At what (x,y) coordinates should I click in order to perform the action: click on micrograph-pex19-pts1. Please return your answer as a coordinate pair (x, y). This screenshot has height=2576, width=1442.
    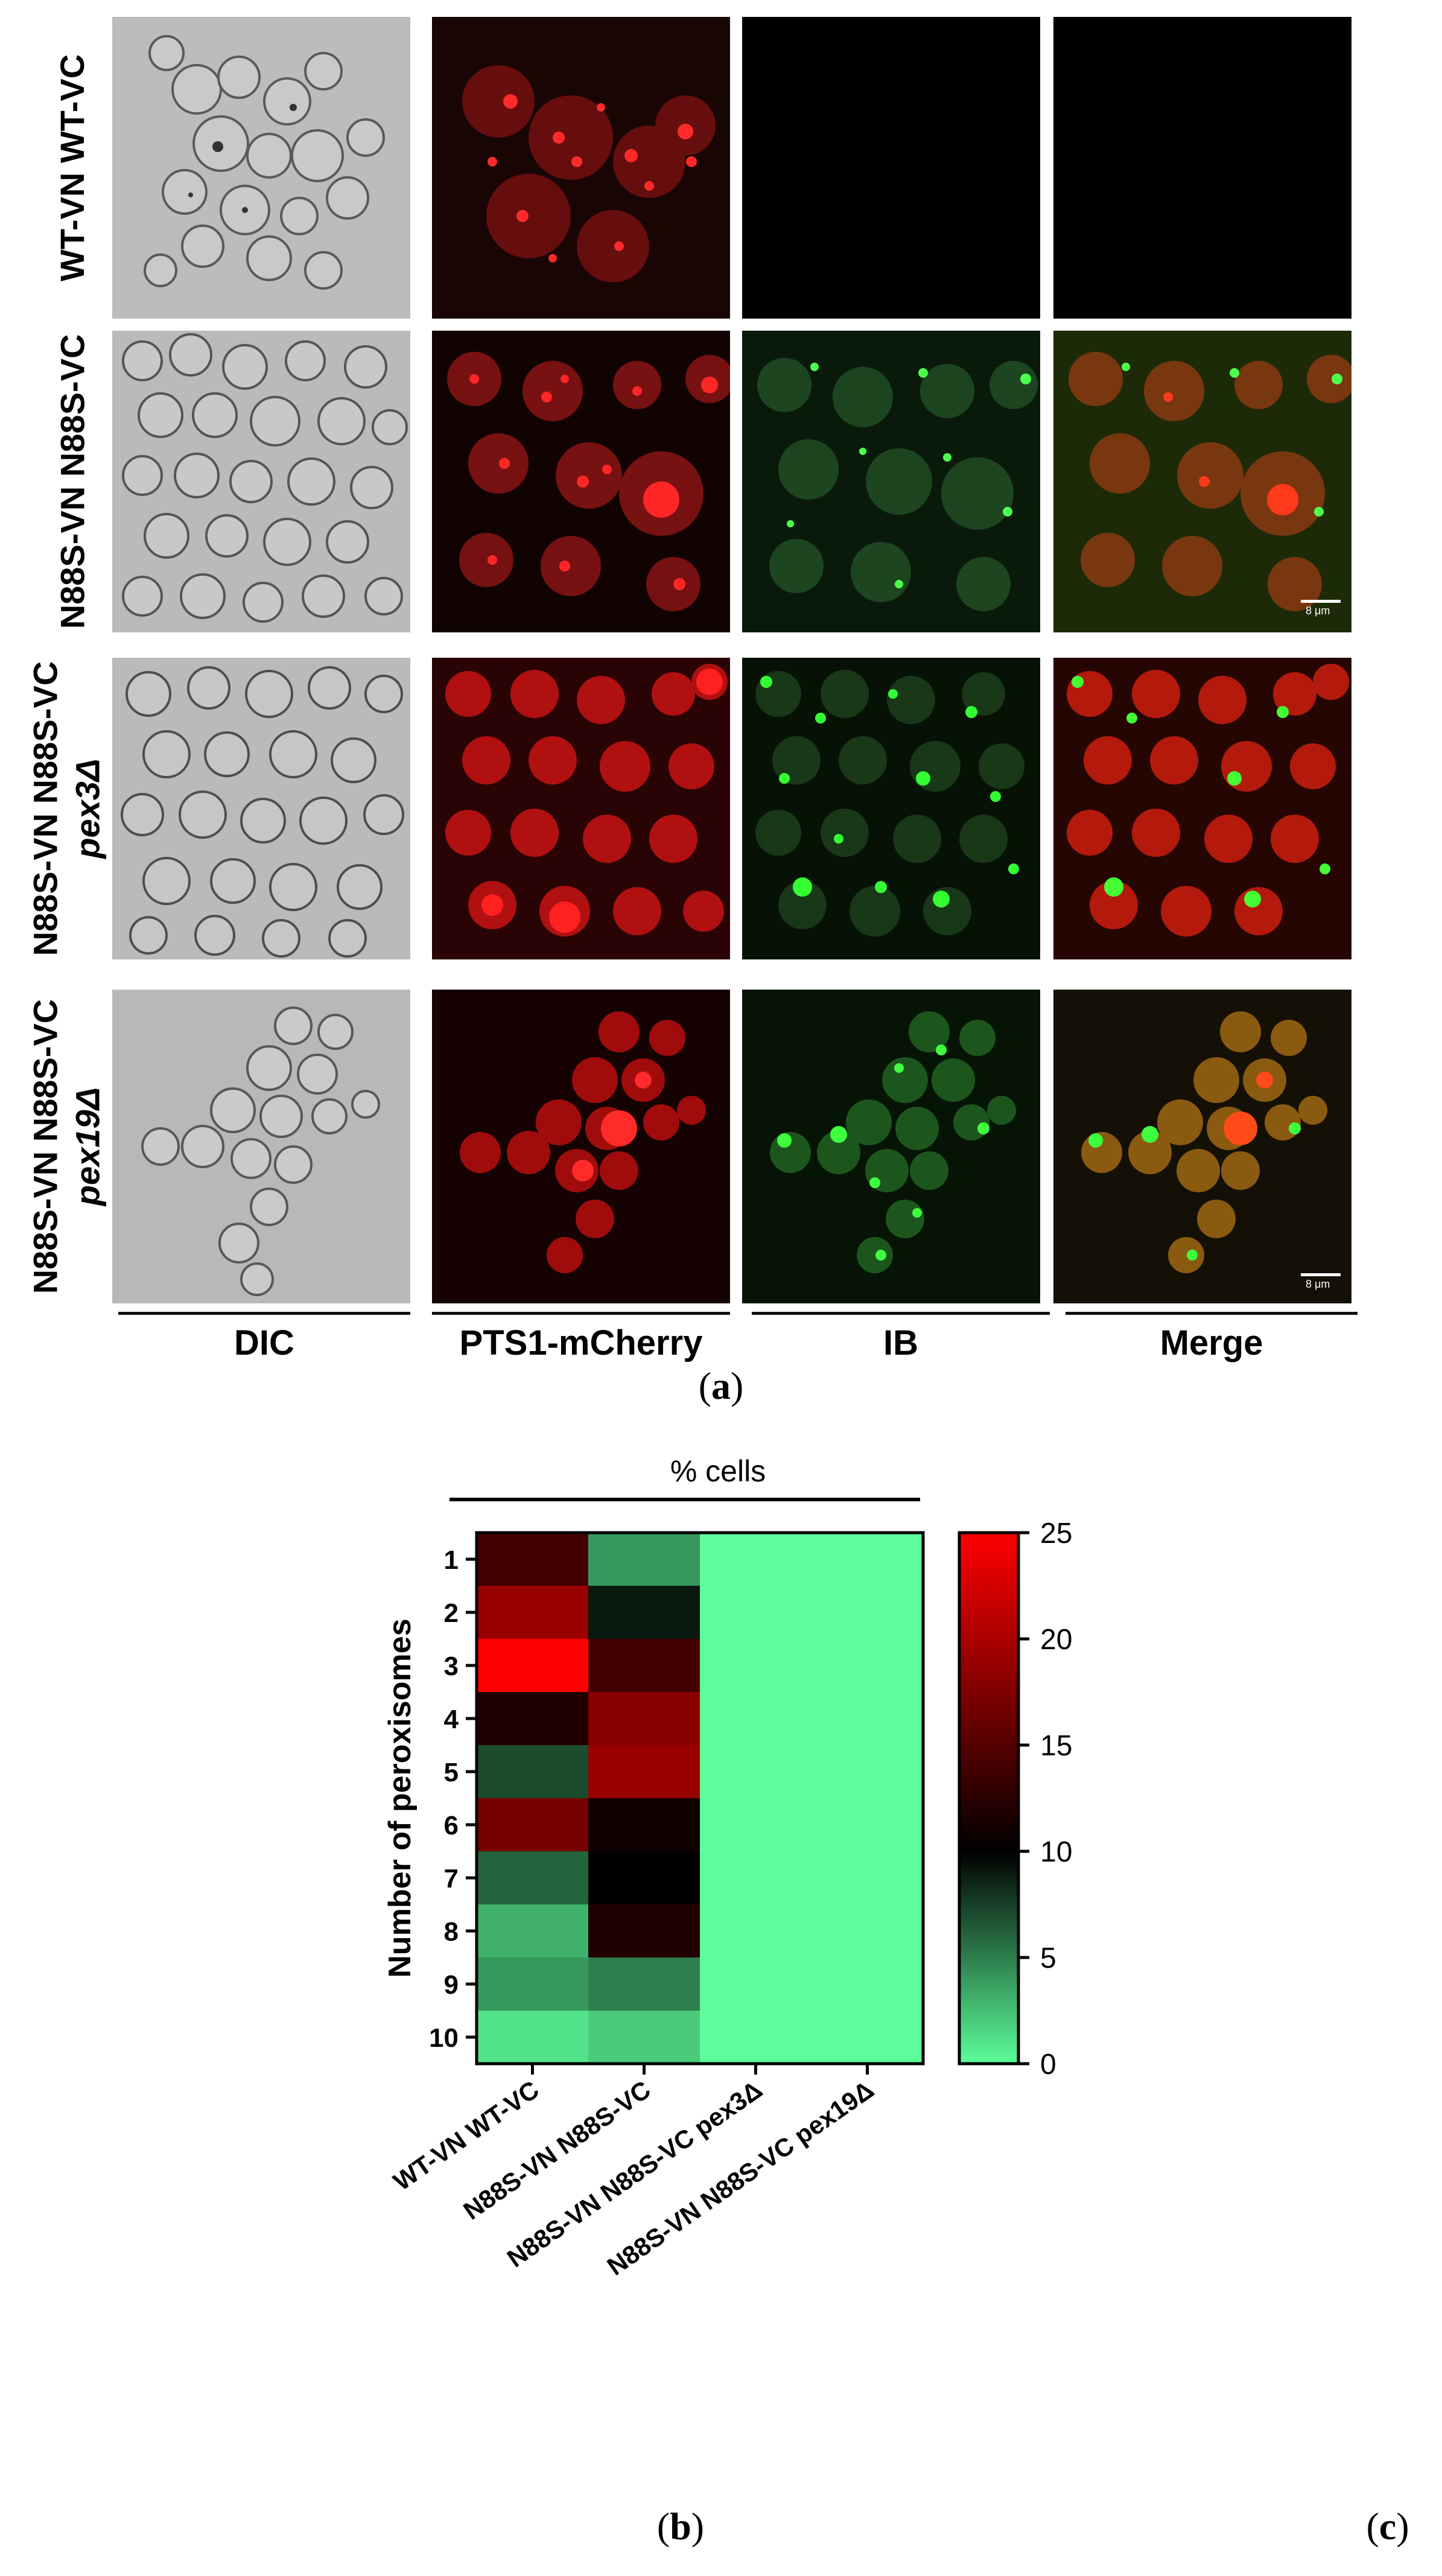
    Looking at the image, I should click on (581, 1146).